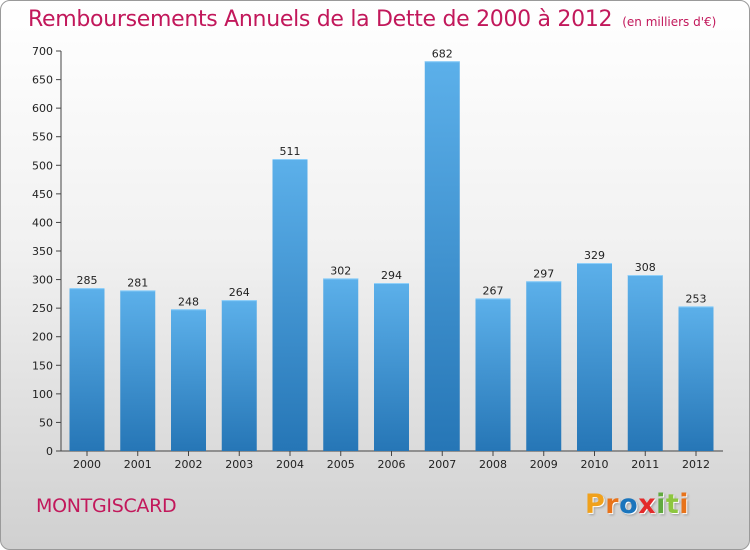 The height and width of the screenshot is (550, 750). What do you see at coordinates (42, 365) in the screenshot?
I see `y-tick-label: 150` at bounding box center [42, 365].